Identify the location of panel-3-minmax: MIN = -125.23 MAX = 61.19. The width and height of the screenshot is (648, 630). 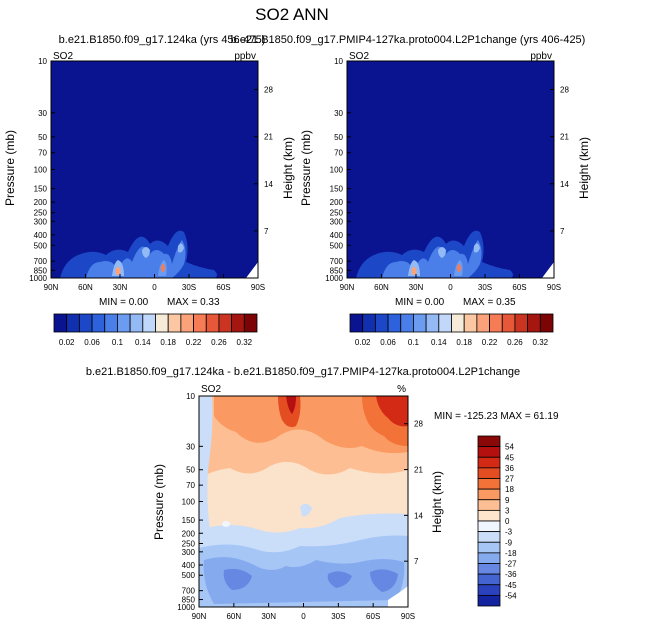
(496, 416).